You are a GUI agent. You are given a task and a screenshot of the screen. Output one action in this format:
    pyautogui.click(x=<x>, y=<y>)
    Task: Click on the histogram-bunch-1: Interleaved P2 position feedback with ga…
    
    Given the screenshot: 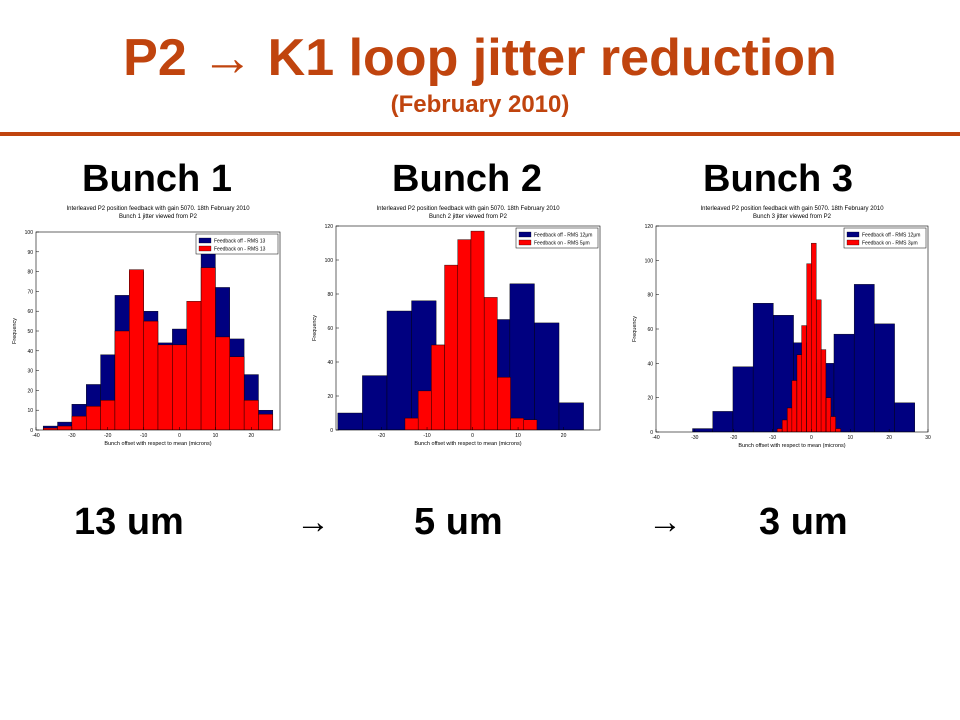 What is the action you would take?
    pyautogui.click(x=141, y=327)
    